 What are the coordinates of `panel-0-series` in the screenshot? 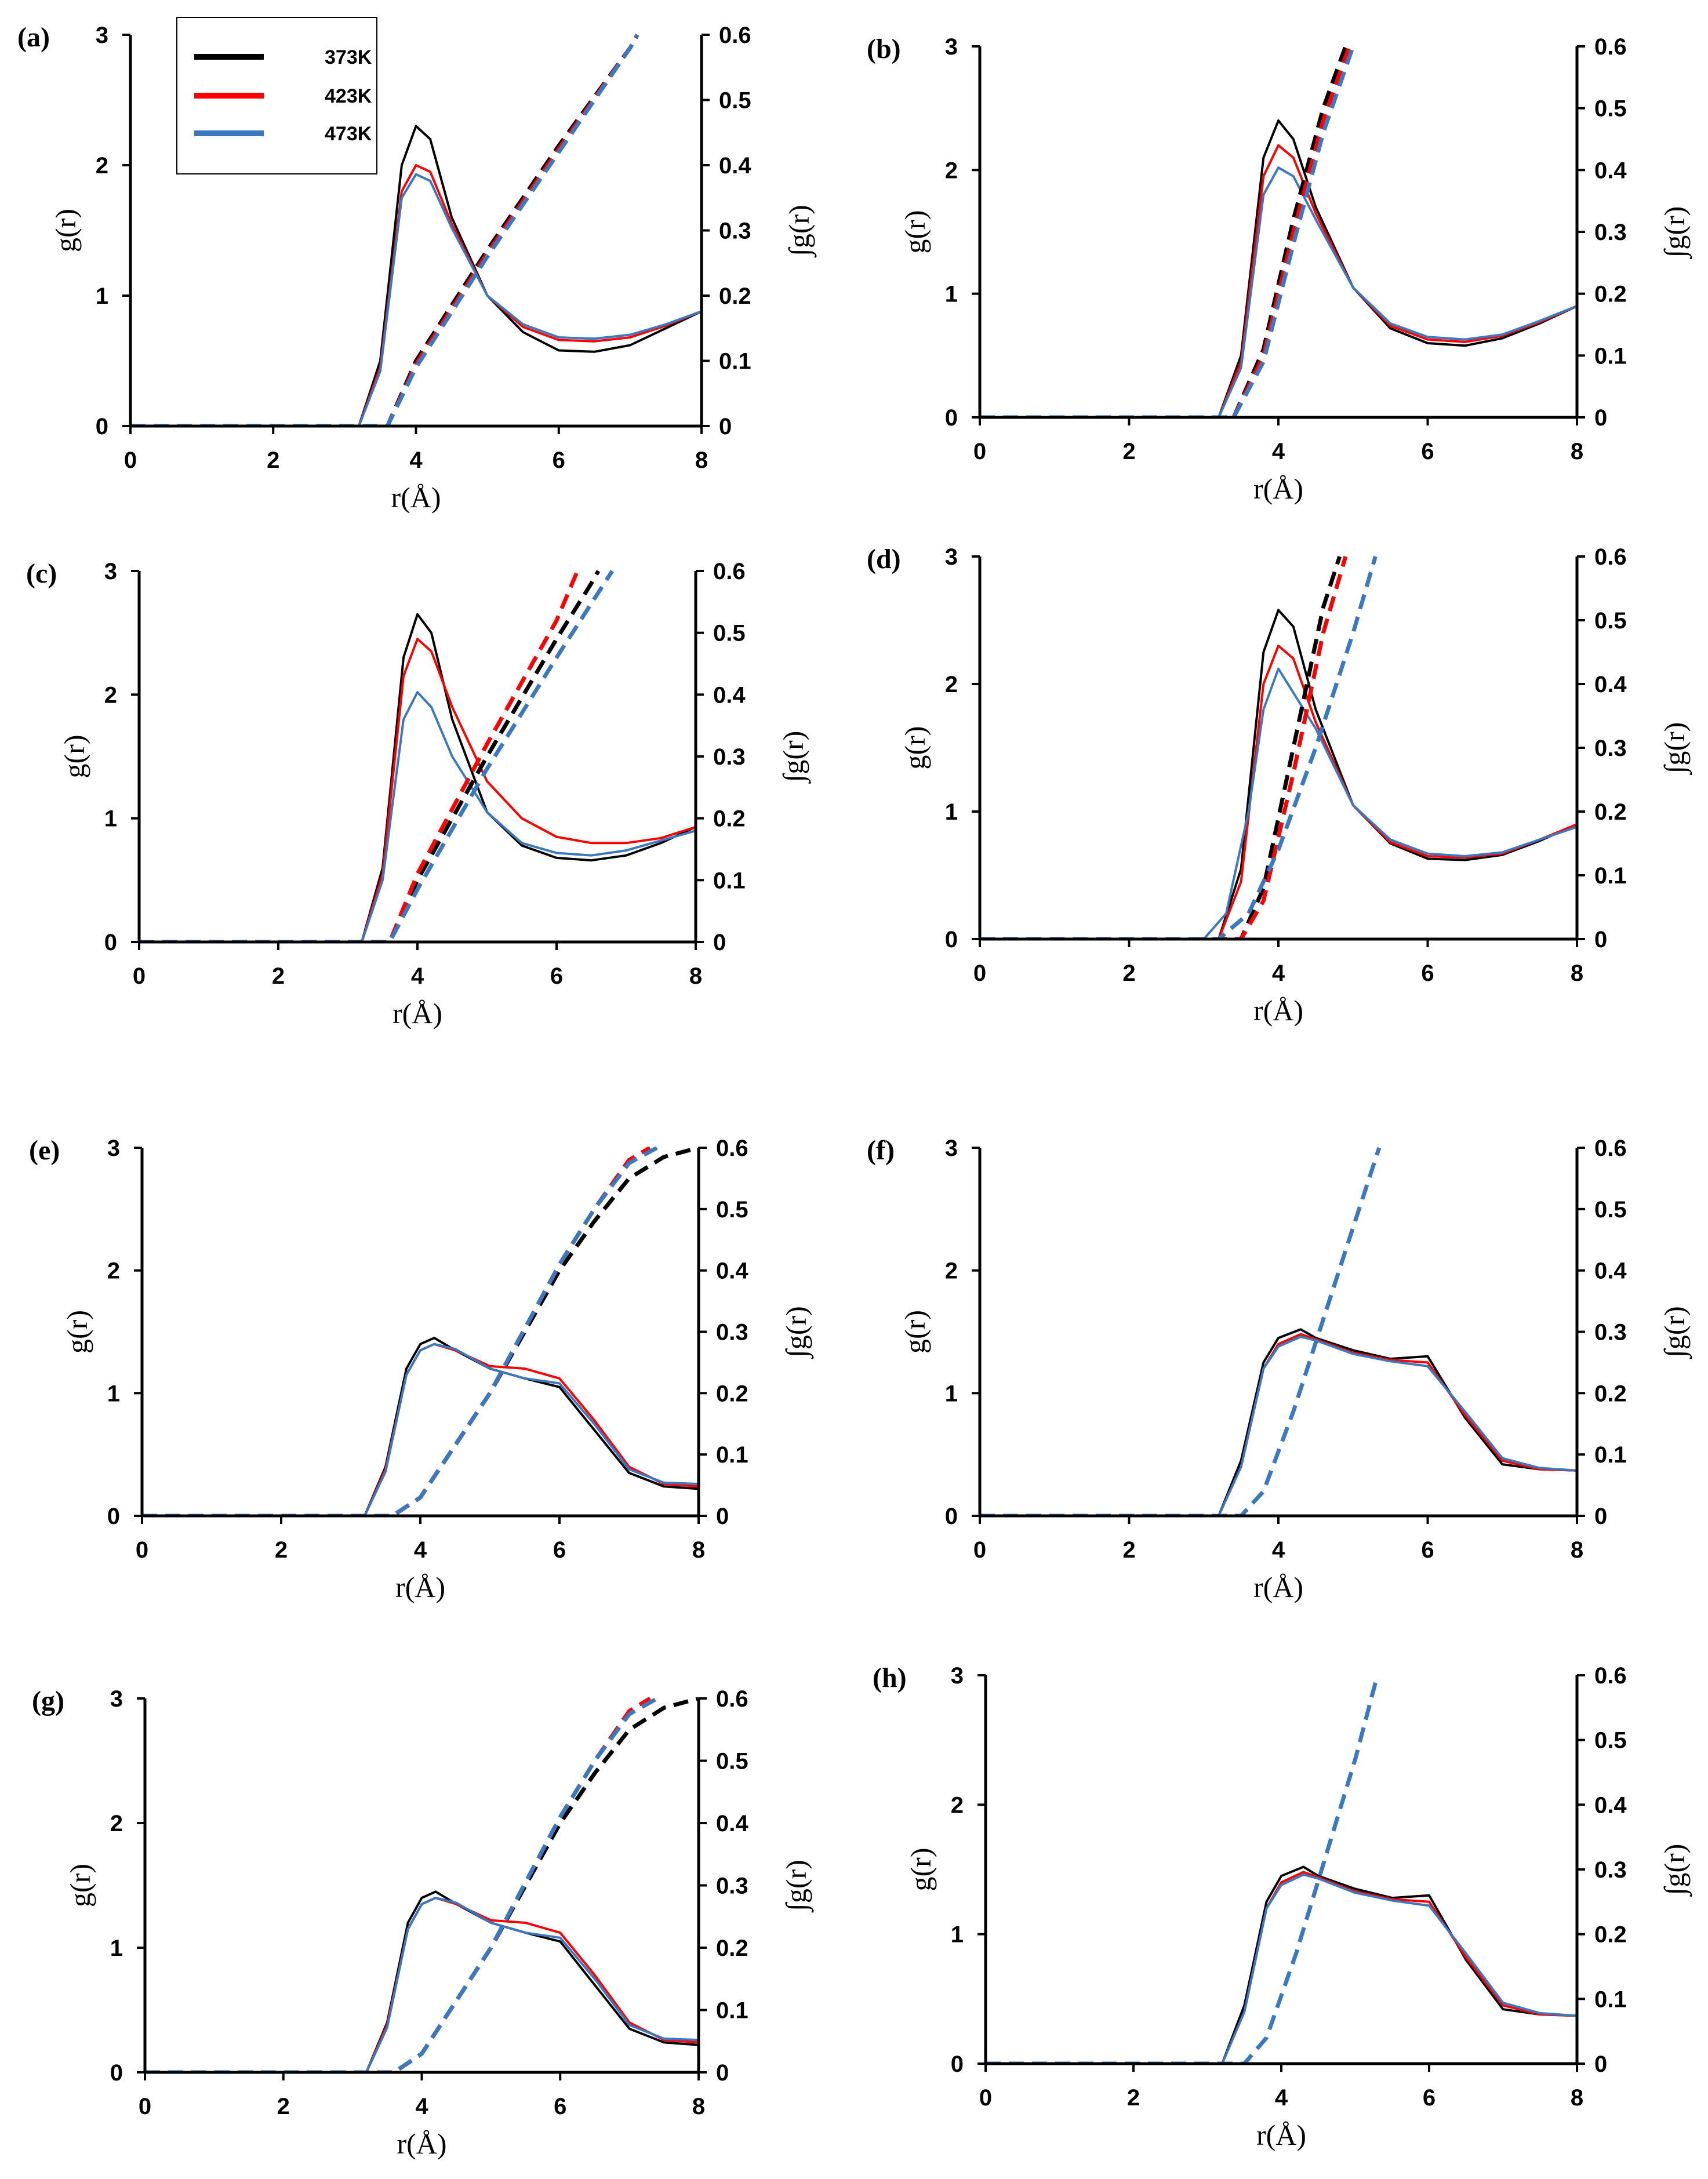 It's located at (416, 230).